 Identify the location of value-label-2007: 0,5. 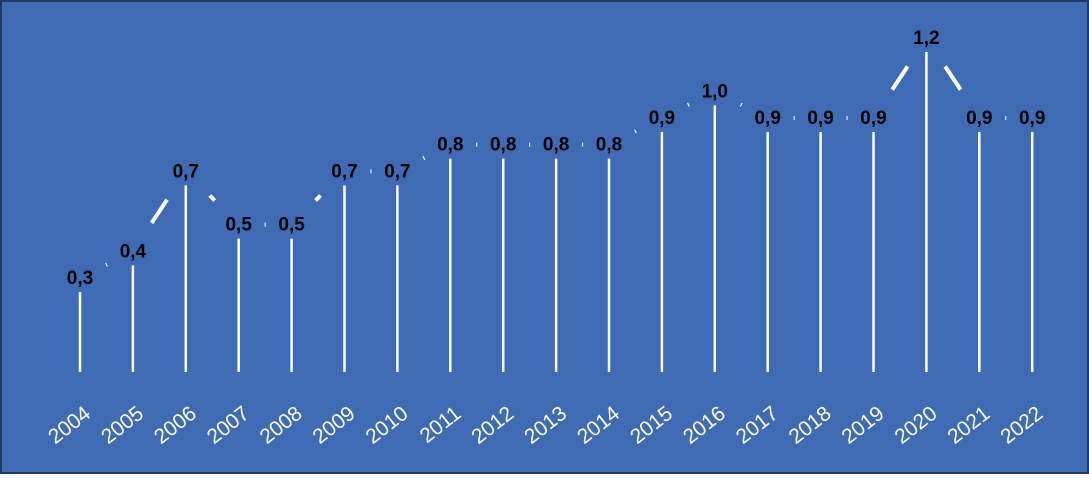
(238, 225).